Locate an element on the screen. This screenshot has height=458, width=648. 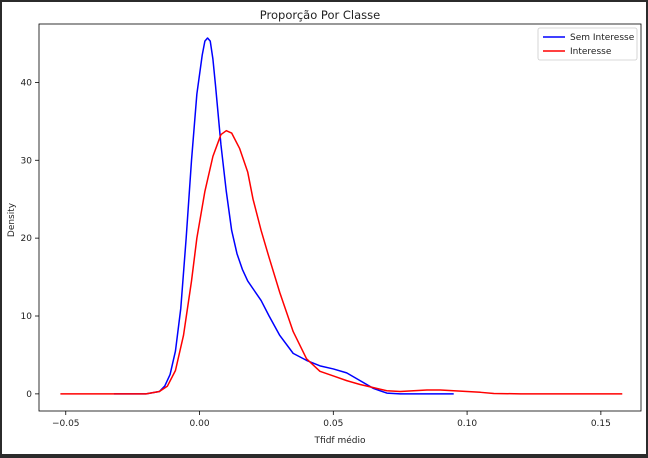
x-axis-title: Tfidf médio is located at coordinates (340, 440).